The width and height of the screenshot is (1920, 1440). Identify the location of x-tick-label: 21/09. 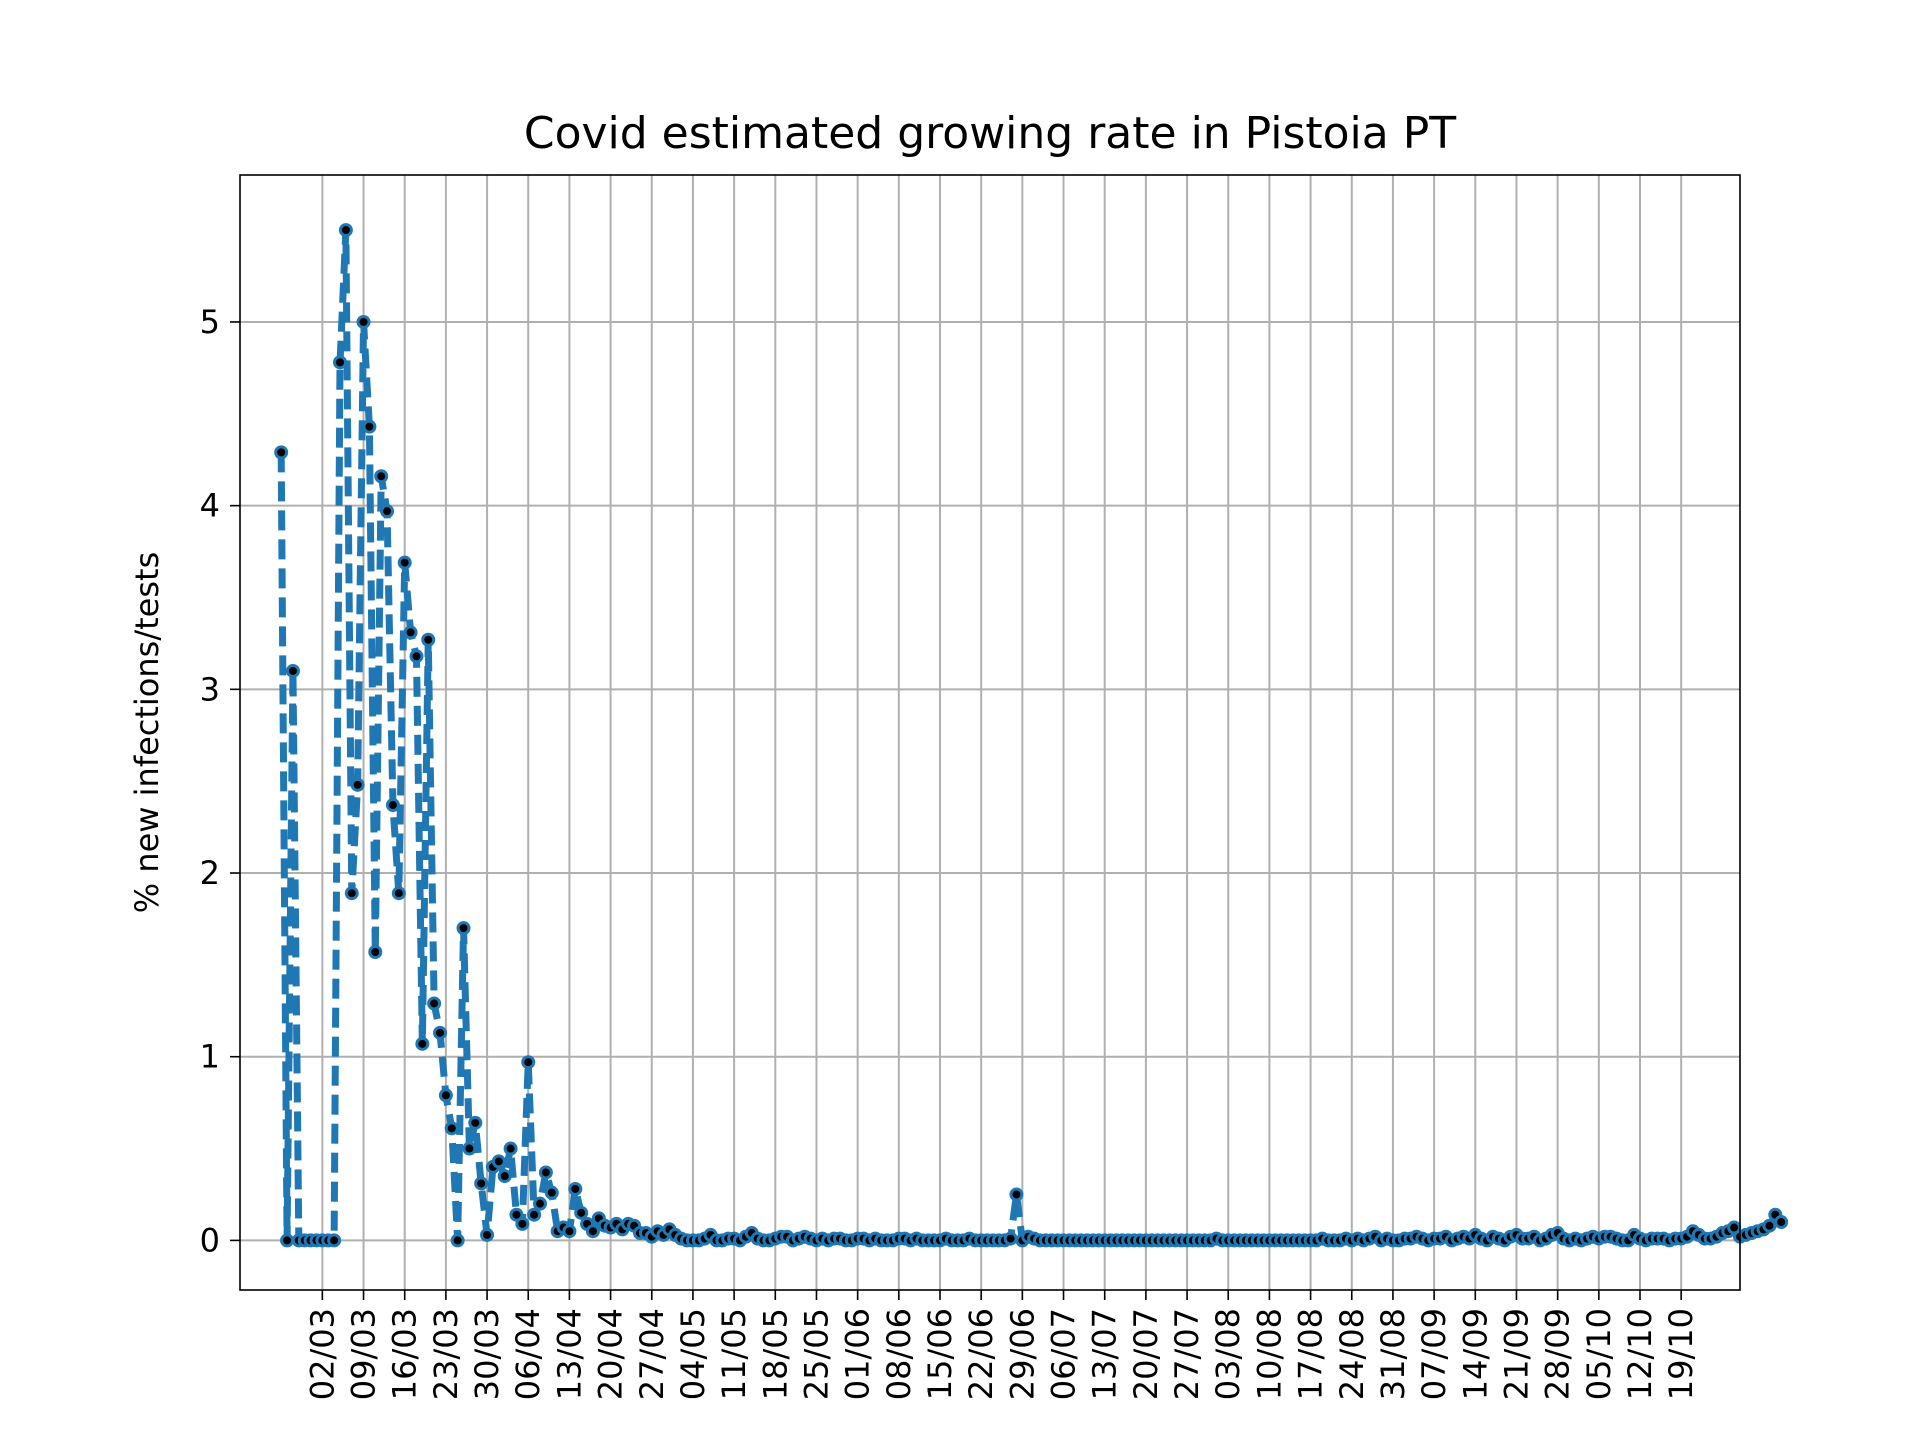
(1516, 1354).